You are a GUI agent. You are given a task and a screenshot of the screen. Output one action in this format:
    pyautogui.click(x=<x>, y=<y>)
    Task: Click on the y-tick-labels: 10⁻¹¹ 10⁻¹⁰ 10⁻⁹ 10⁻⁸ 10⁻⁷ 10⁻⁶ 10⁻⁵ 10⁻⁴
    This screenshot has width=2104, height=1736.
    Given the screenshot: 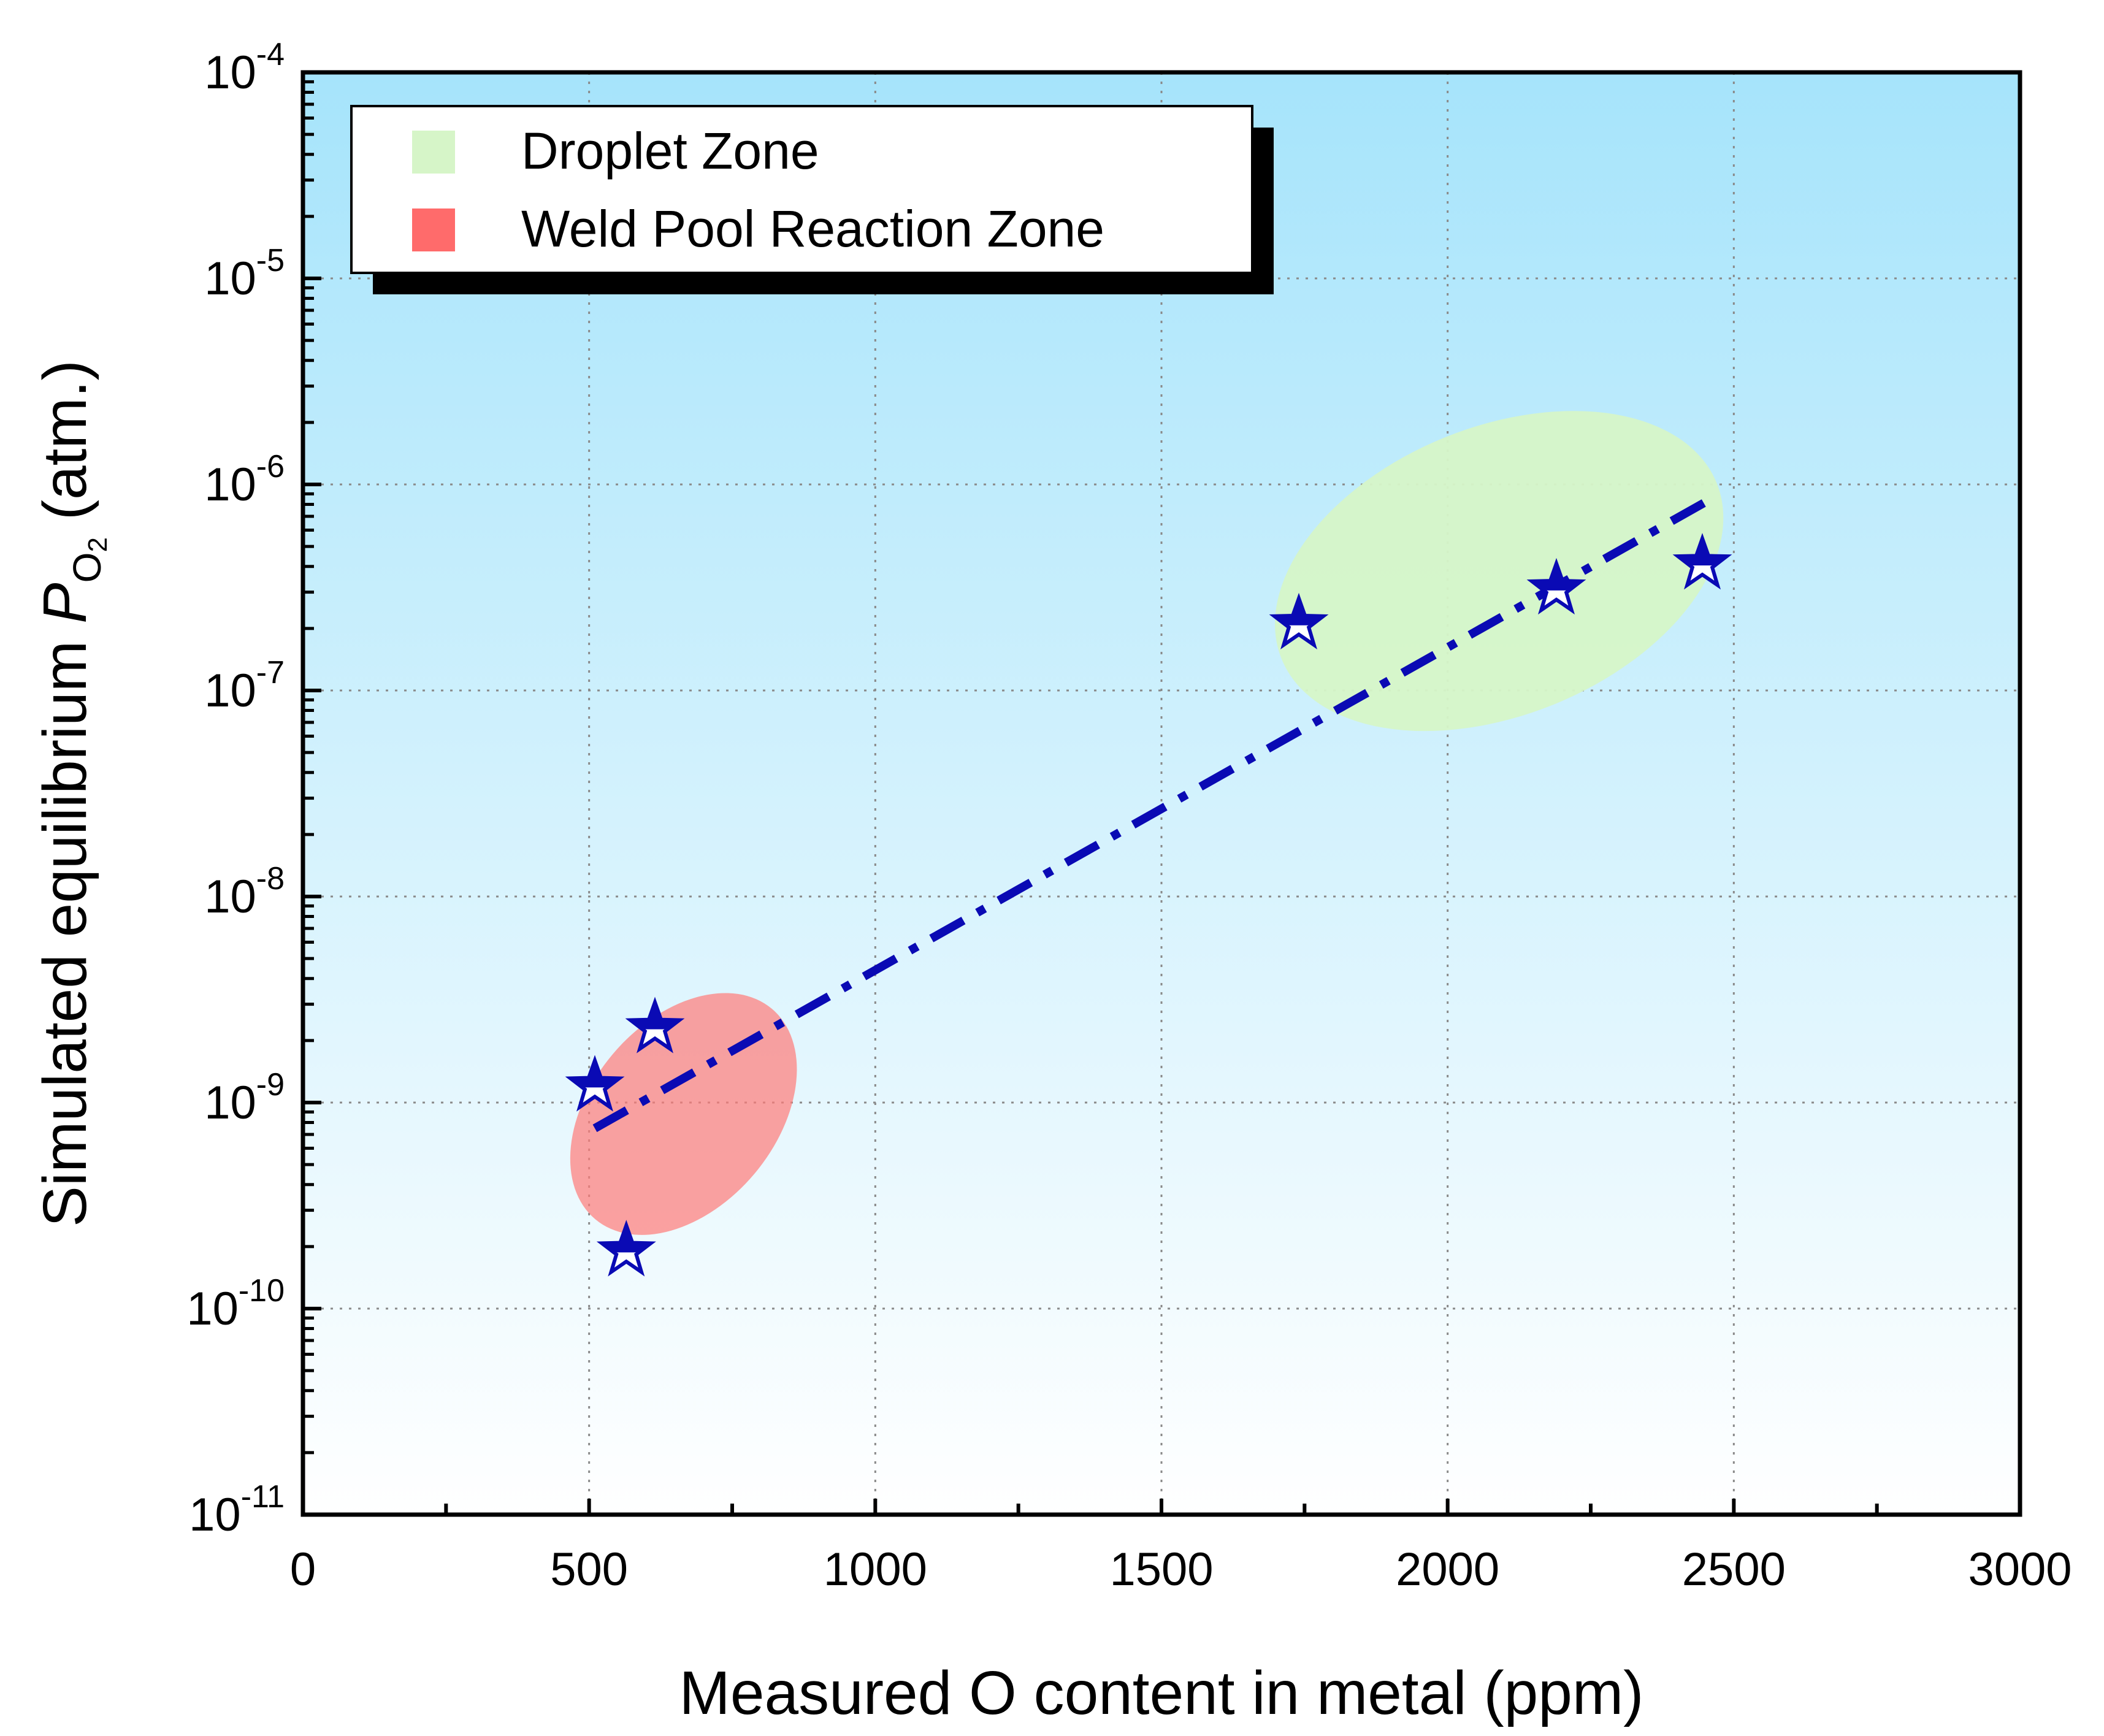 What is the action you would take?
    pyautogui.click(x=235, y=789)
    